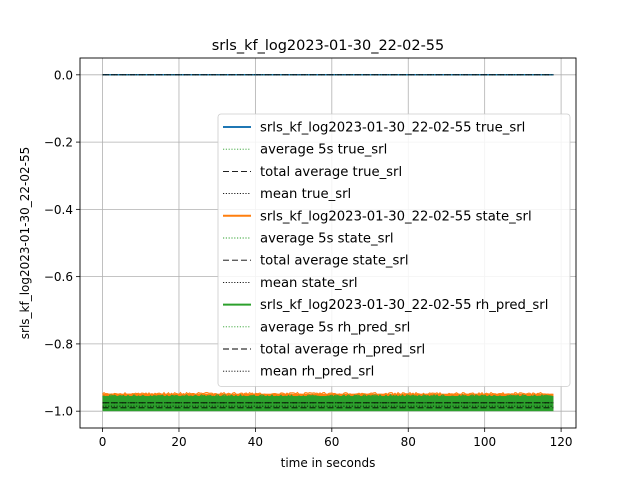 This screenshot has width=640, height=480. What do you see at coordinates (327, 239) in the screenshot?
I see `legend-label: average 5s state_srl` at bounding box center [327, 239].